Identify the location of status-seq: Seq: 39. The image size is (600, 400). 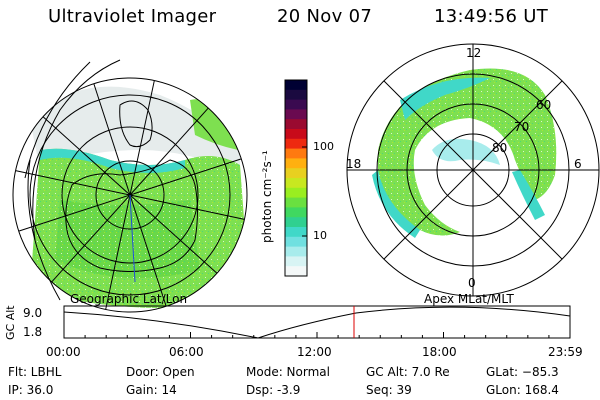
(389, 390).